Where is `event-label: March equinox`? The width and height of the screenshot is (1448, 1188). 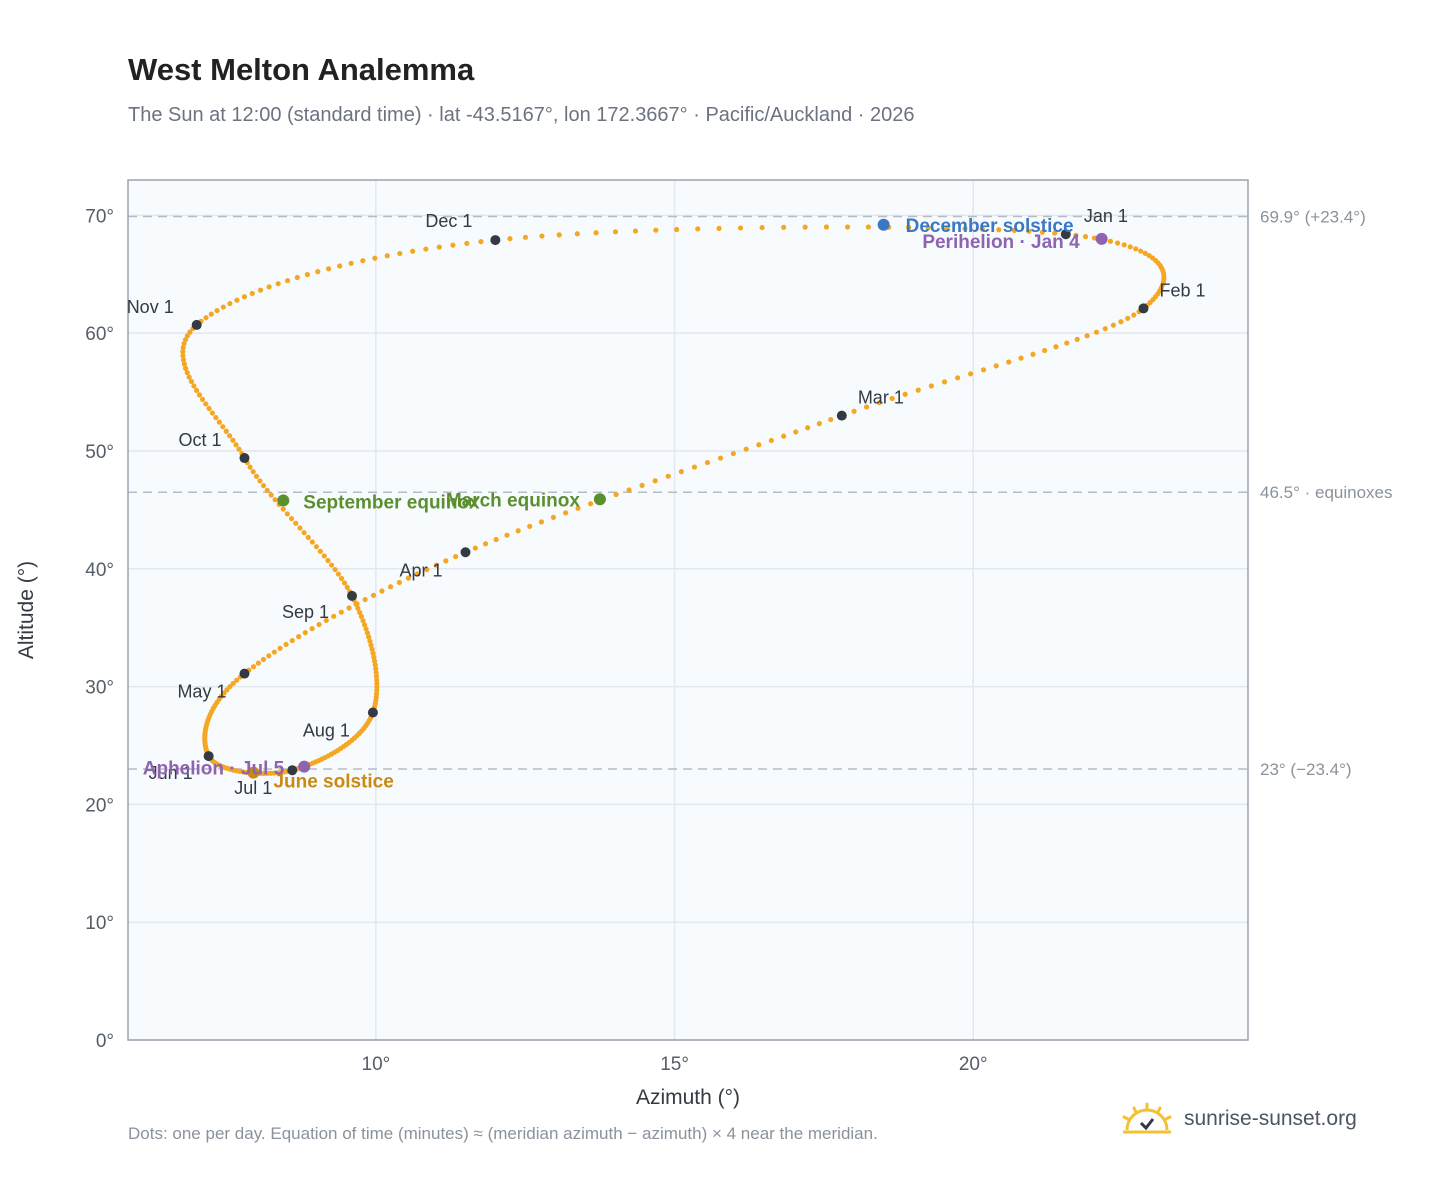 event-label: March equinox is located at coordinates (513, 500).